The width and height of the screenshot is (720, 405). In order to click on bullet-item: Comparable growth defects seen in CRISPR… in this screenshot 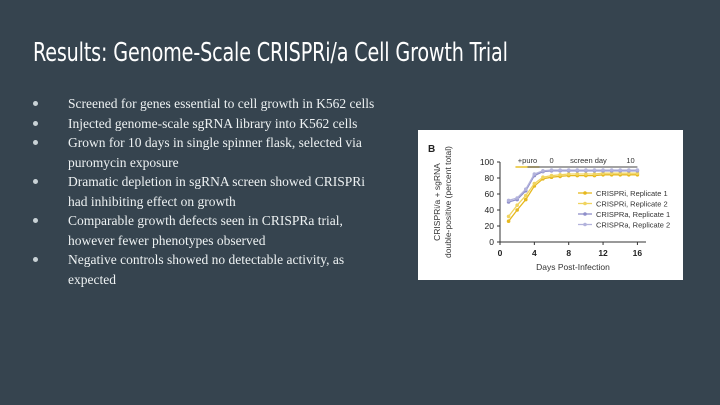, I will do `click(206, 230)`.